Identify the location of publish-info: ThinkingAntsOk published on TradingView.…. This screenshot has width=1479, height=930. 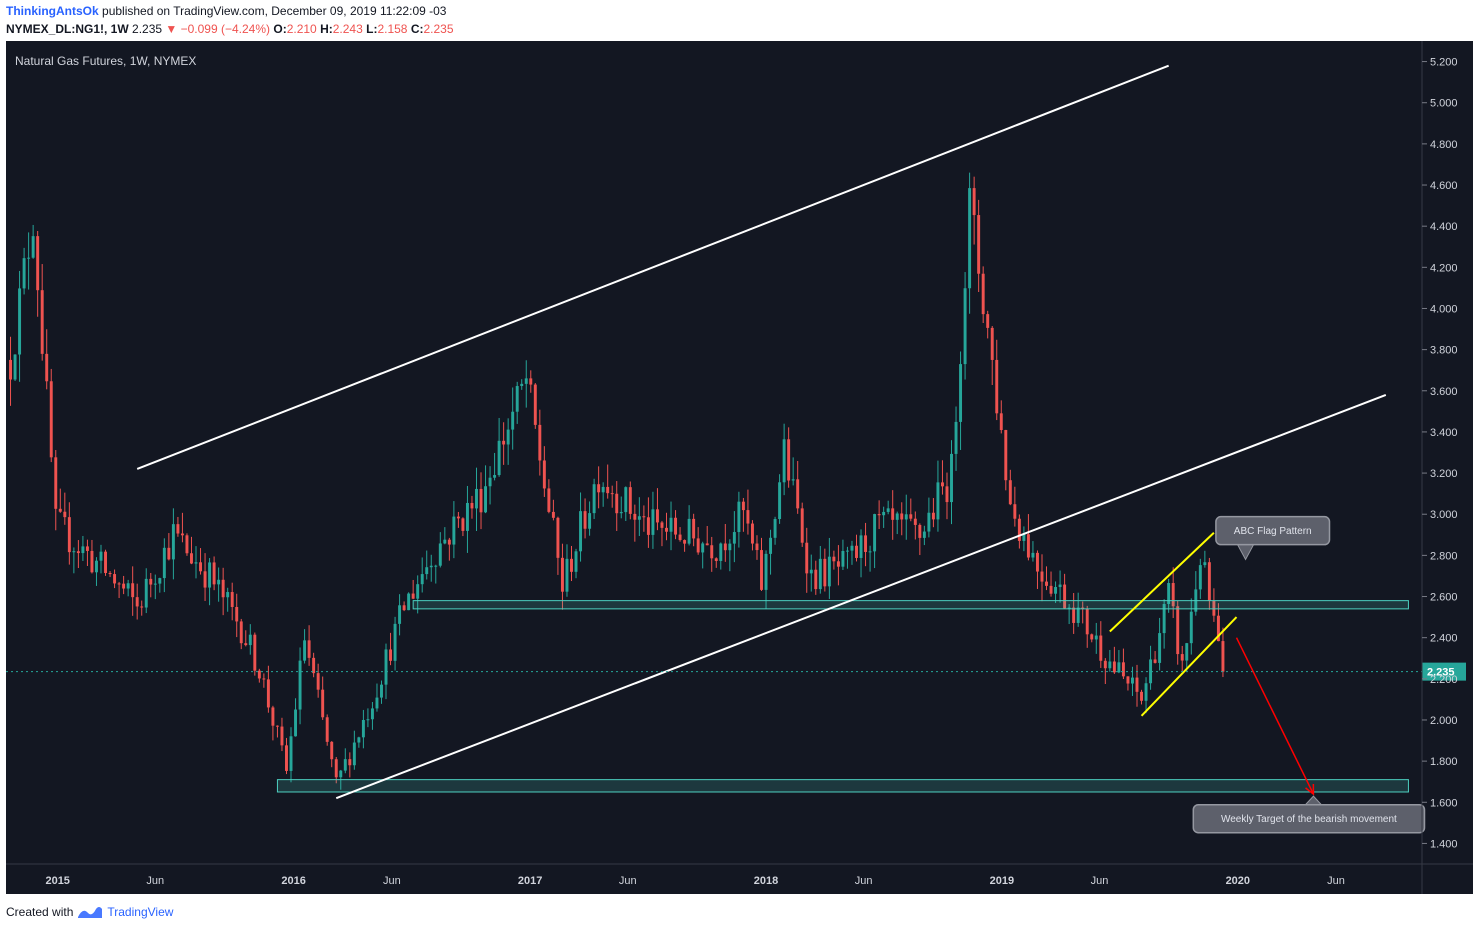
(226, 11).